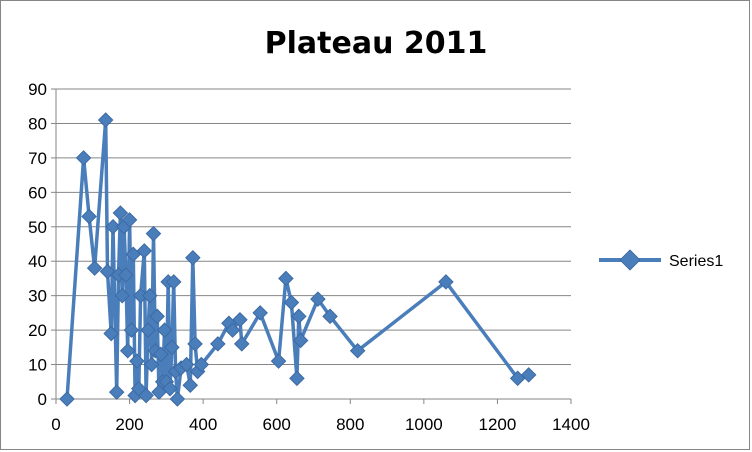 The height and width of the screenshot is (452, 752). Describe the element at coordinates (277, 424) in the screenshot. I see `x-tick-label: 600` at that location.